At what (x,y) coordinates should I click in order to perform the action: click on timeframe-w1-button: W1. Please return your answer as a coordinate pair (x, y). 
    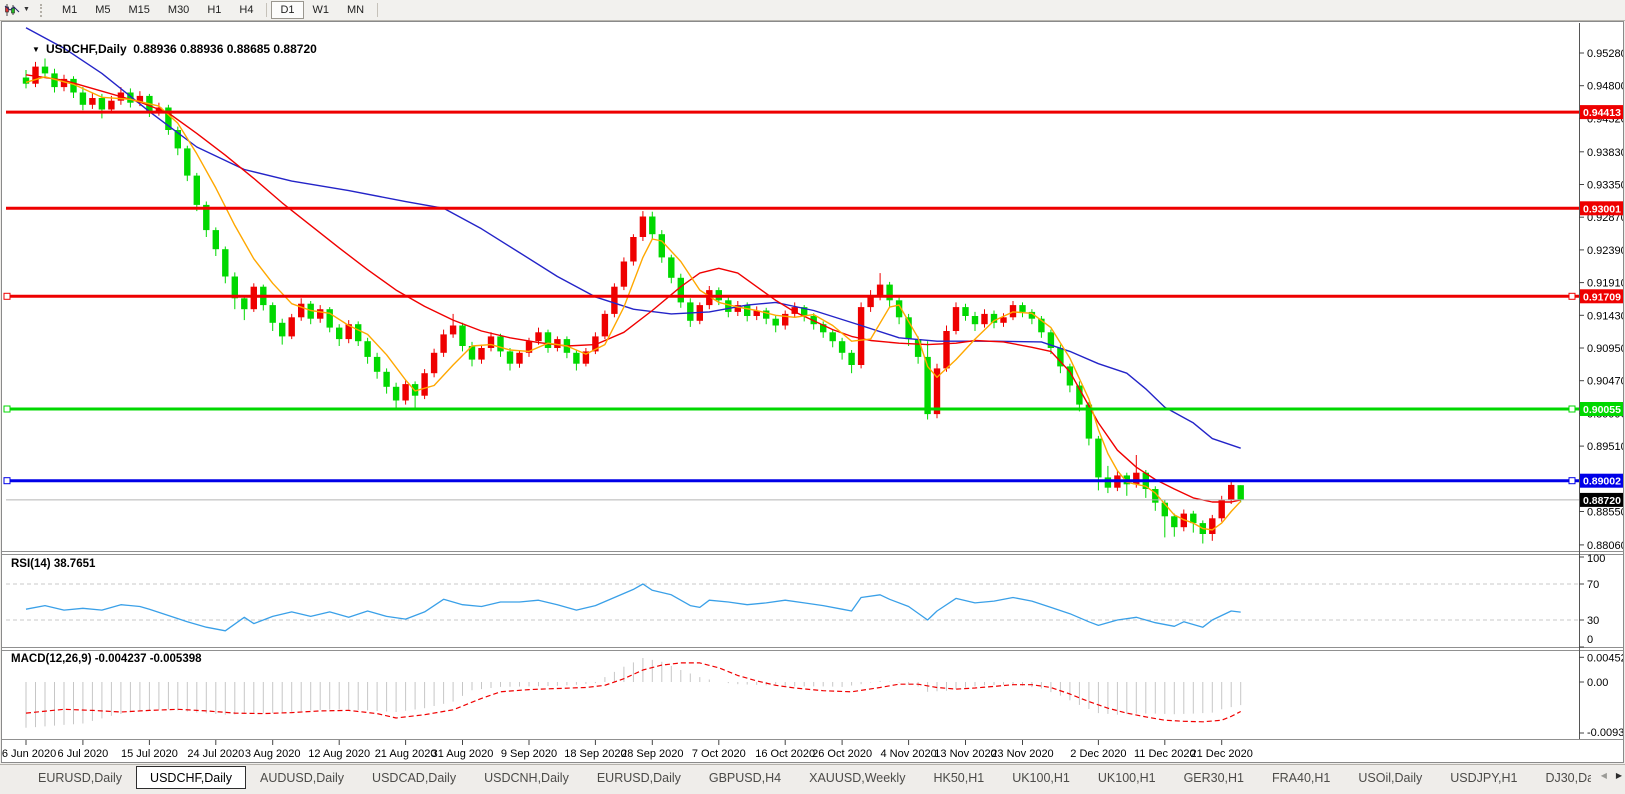
    Looking at the image, I should click on (321, 10).